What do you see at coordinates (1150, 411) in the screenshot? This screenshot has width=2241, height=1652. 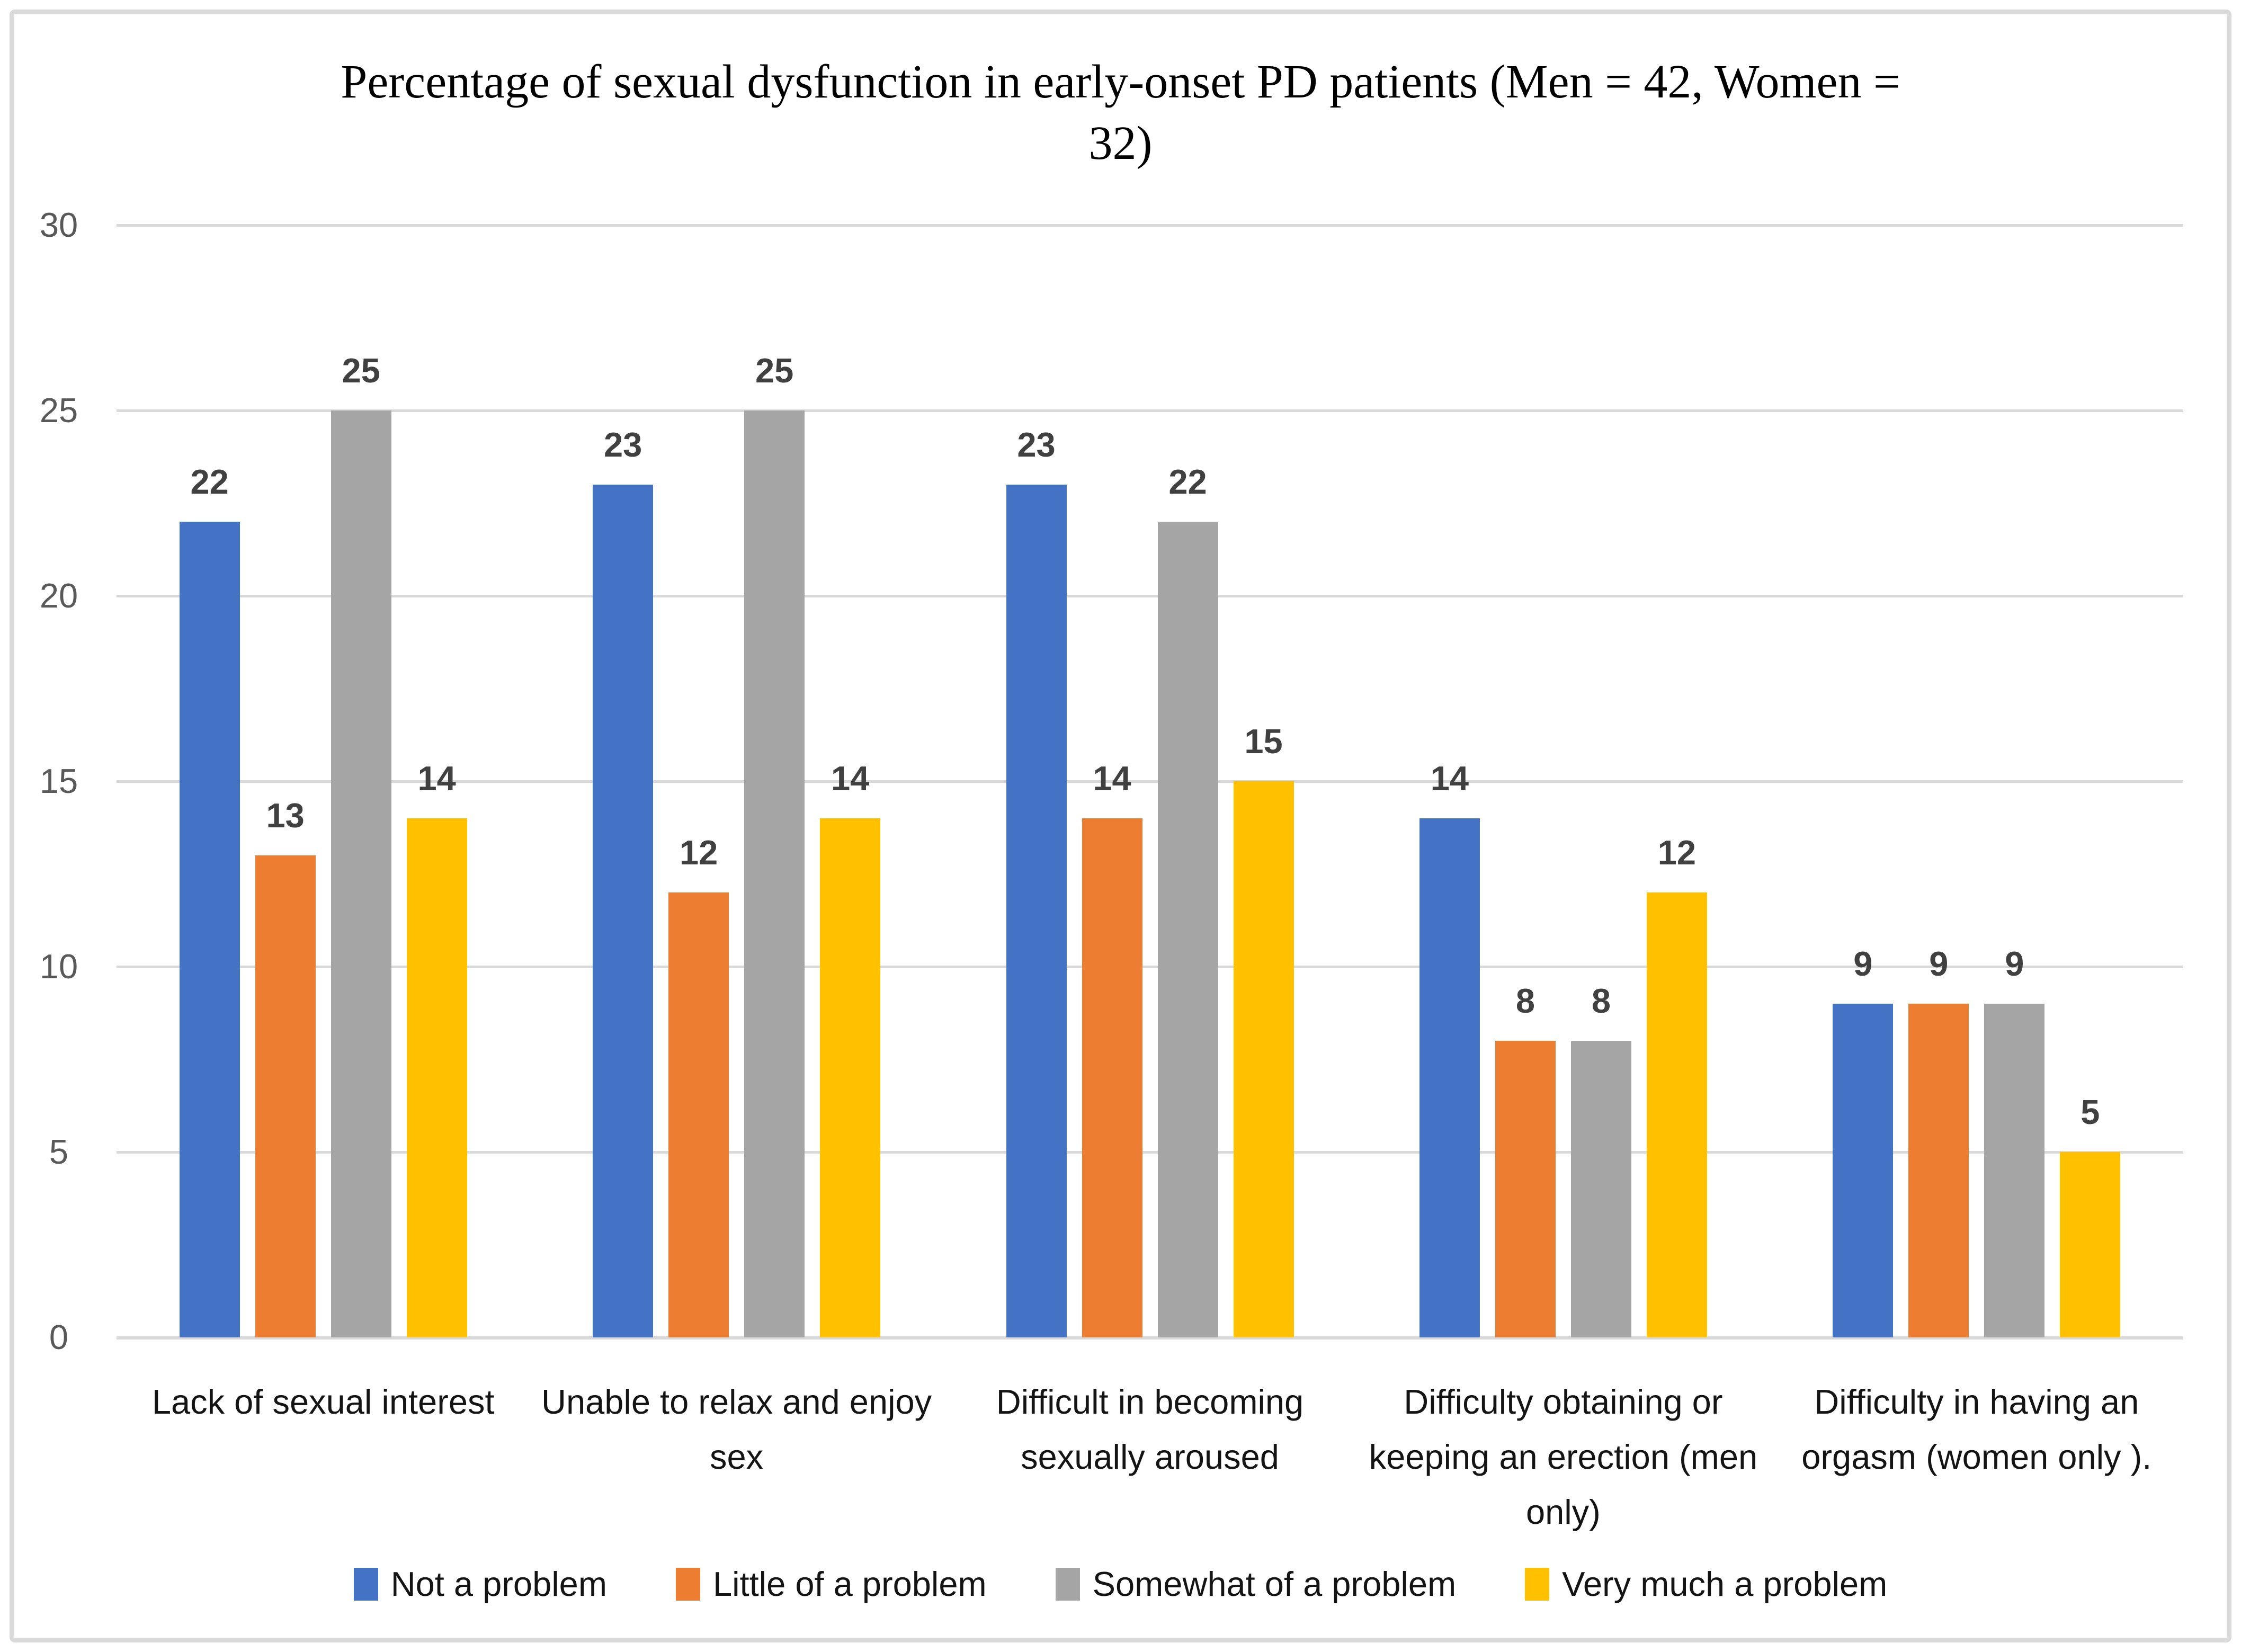 I see `gridline-y25` at bounding box center [1150, 411].